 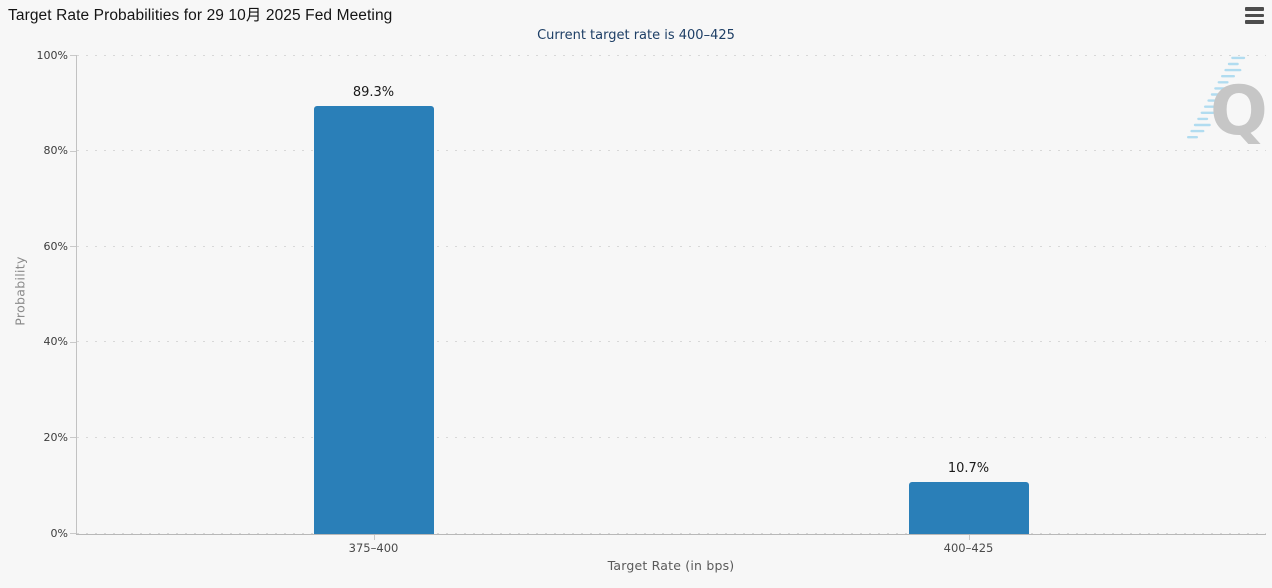 I want to click on y-axis-title: Probability, so click(x=20, y=291).